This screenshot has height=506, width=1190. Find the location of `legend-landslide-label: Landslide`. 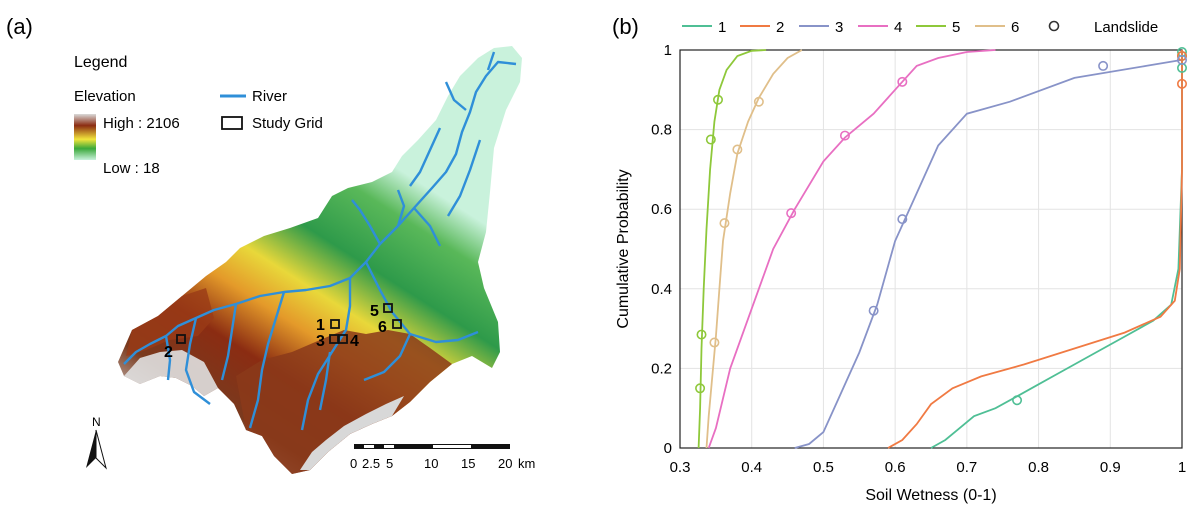

legend-landslide-label: Landslide is located at coordinates (1126, 27).